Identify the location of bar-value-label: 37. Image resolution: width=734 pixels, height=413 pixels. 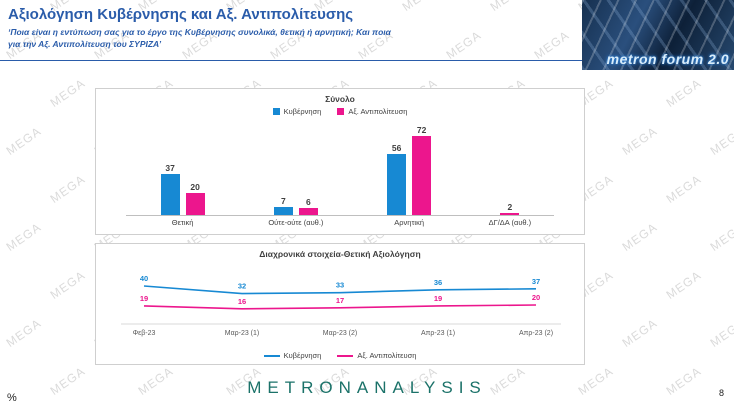
(170, 168).